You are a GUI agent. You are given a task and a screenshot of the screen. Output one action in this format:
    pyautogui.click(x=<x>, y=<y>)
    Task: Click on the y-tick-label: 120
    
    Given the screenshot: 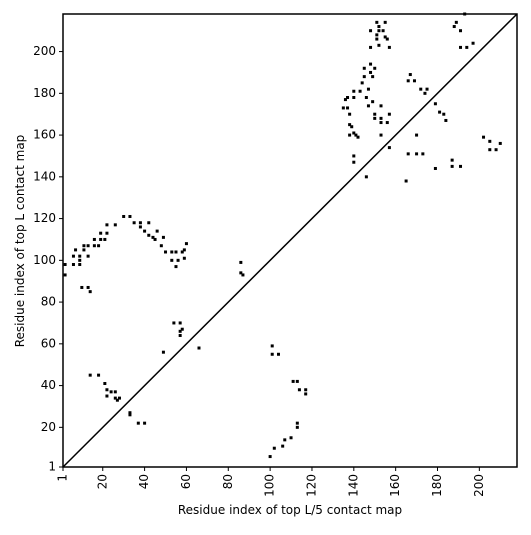 What is the action you would take?
    pyautogui.click(x=44, y=218)
    